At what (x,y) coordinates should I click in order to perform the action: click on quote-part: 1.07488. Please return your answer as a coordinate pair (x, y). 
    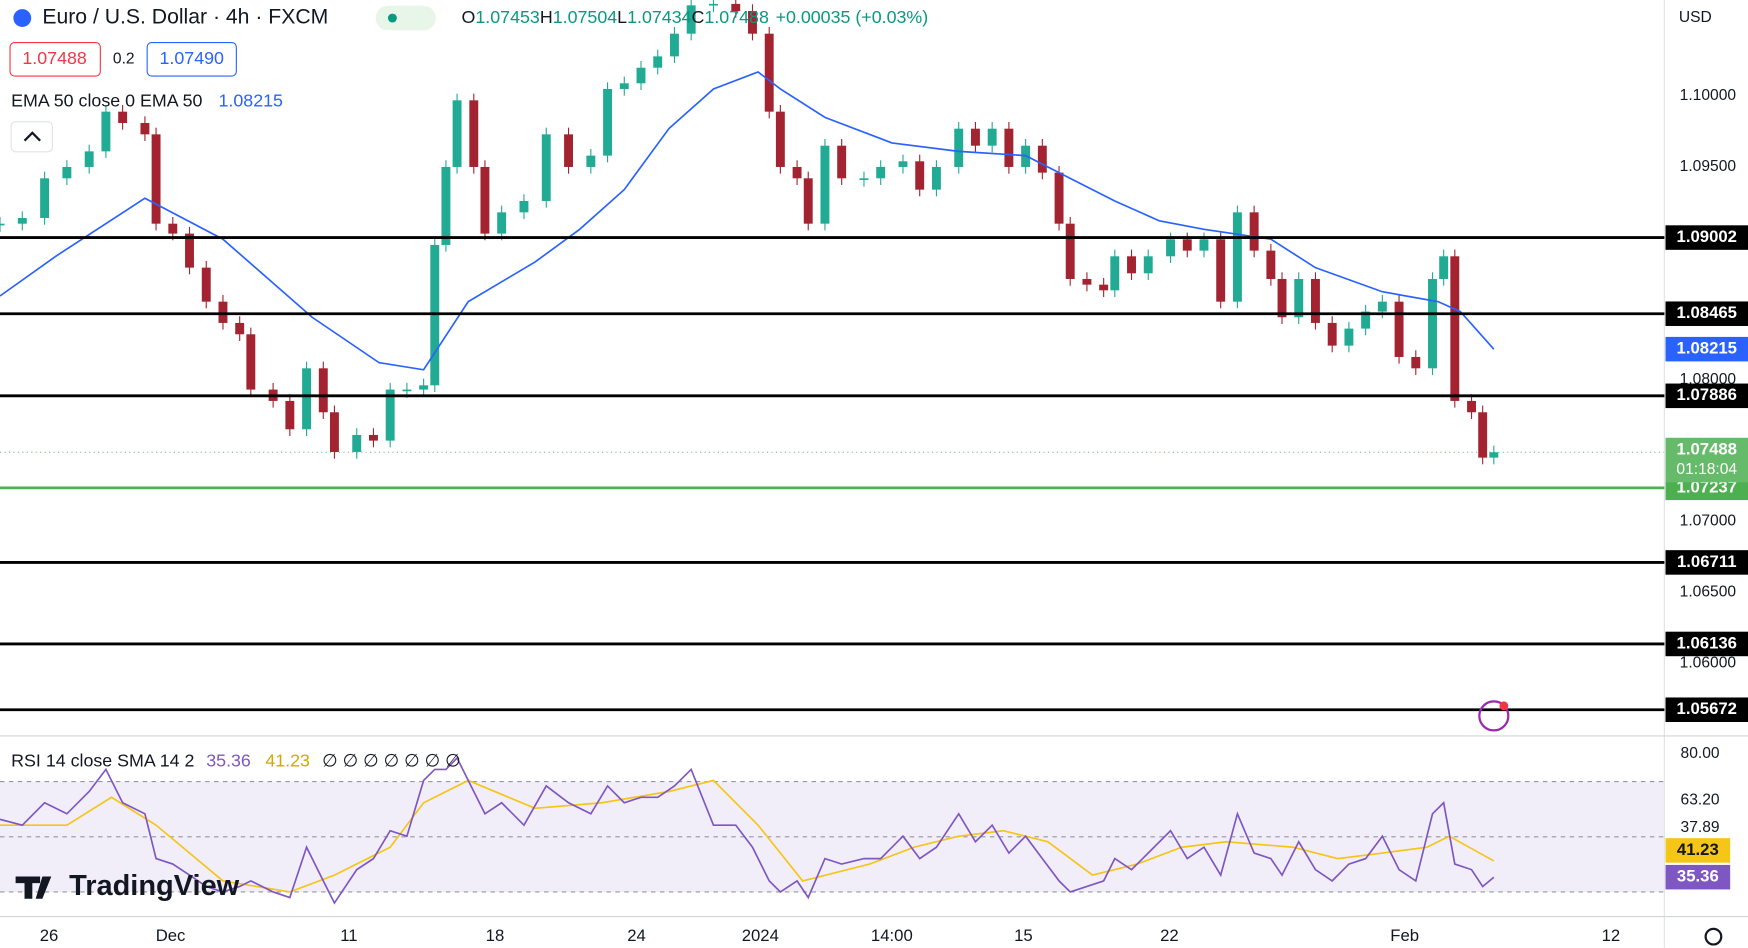
    Looking at the image, I should click on (736, 17).